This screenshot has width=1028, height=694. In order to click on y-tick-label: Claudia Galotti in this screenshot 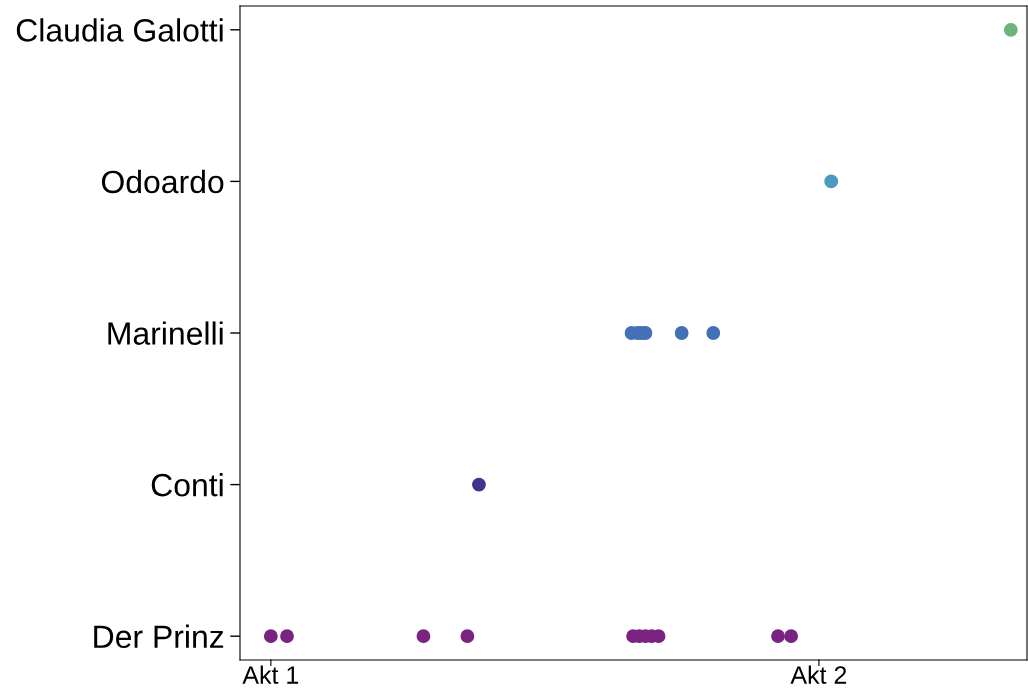, I will do `click(119, 30)`.